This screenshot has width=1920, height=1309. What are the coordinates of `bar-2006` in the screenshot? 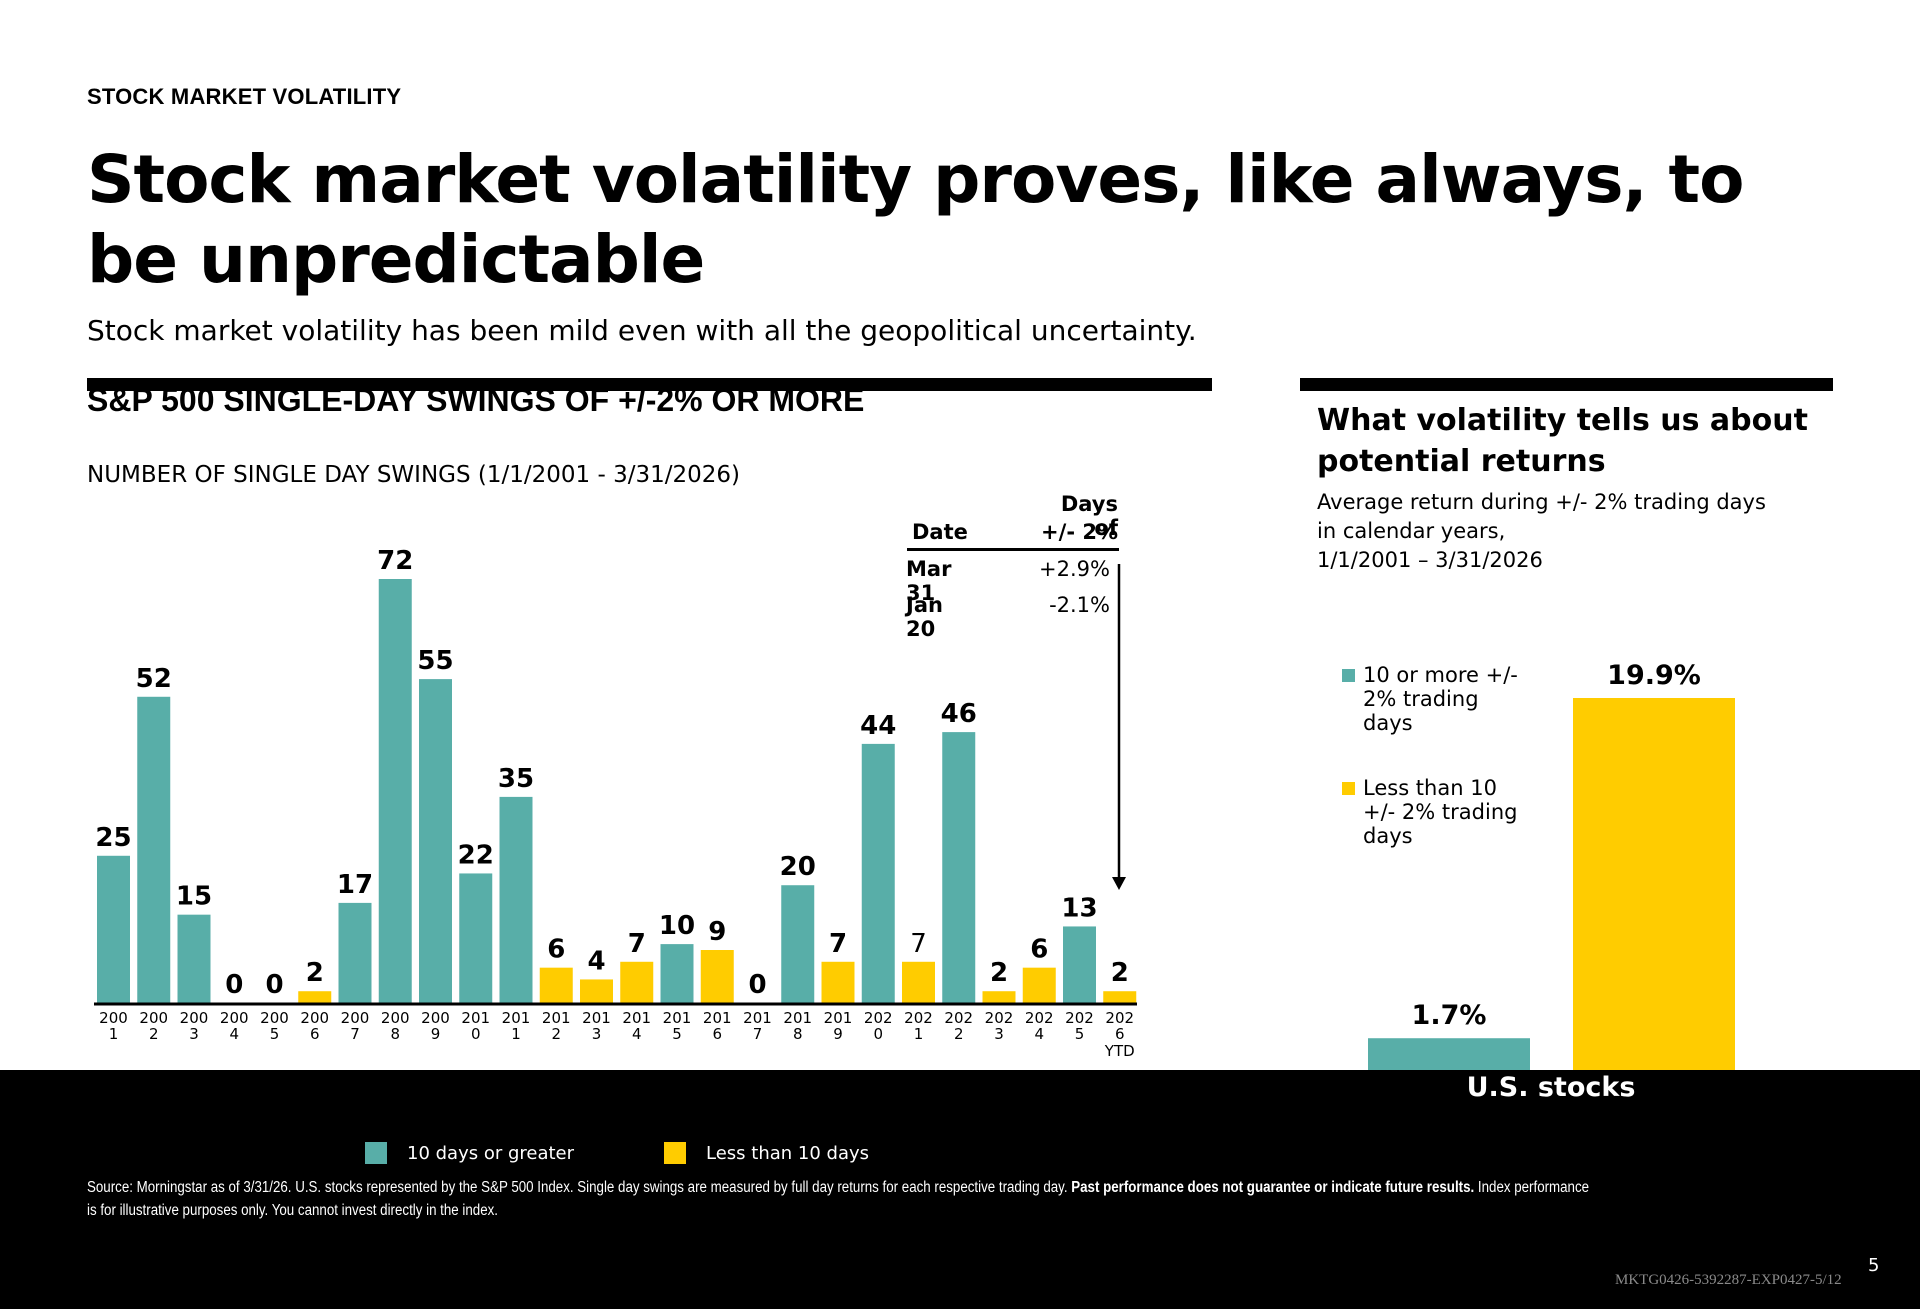 It's located at (315, 997).